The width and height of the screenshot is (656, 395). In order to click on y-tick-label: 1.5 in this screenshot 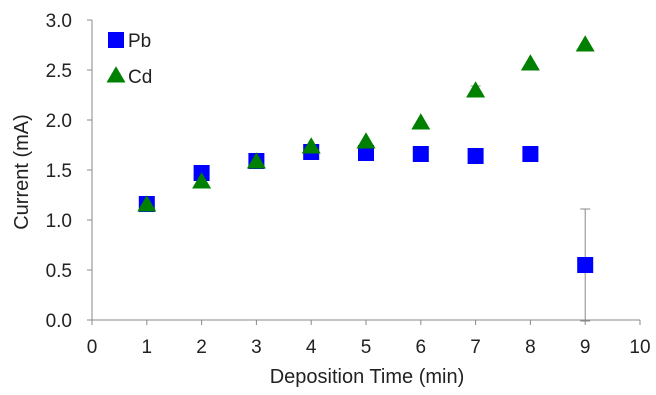, I will do `click(59, 171)`.